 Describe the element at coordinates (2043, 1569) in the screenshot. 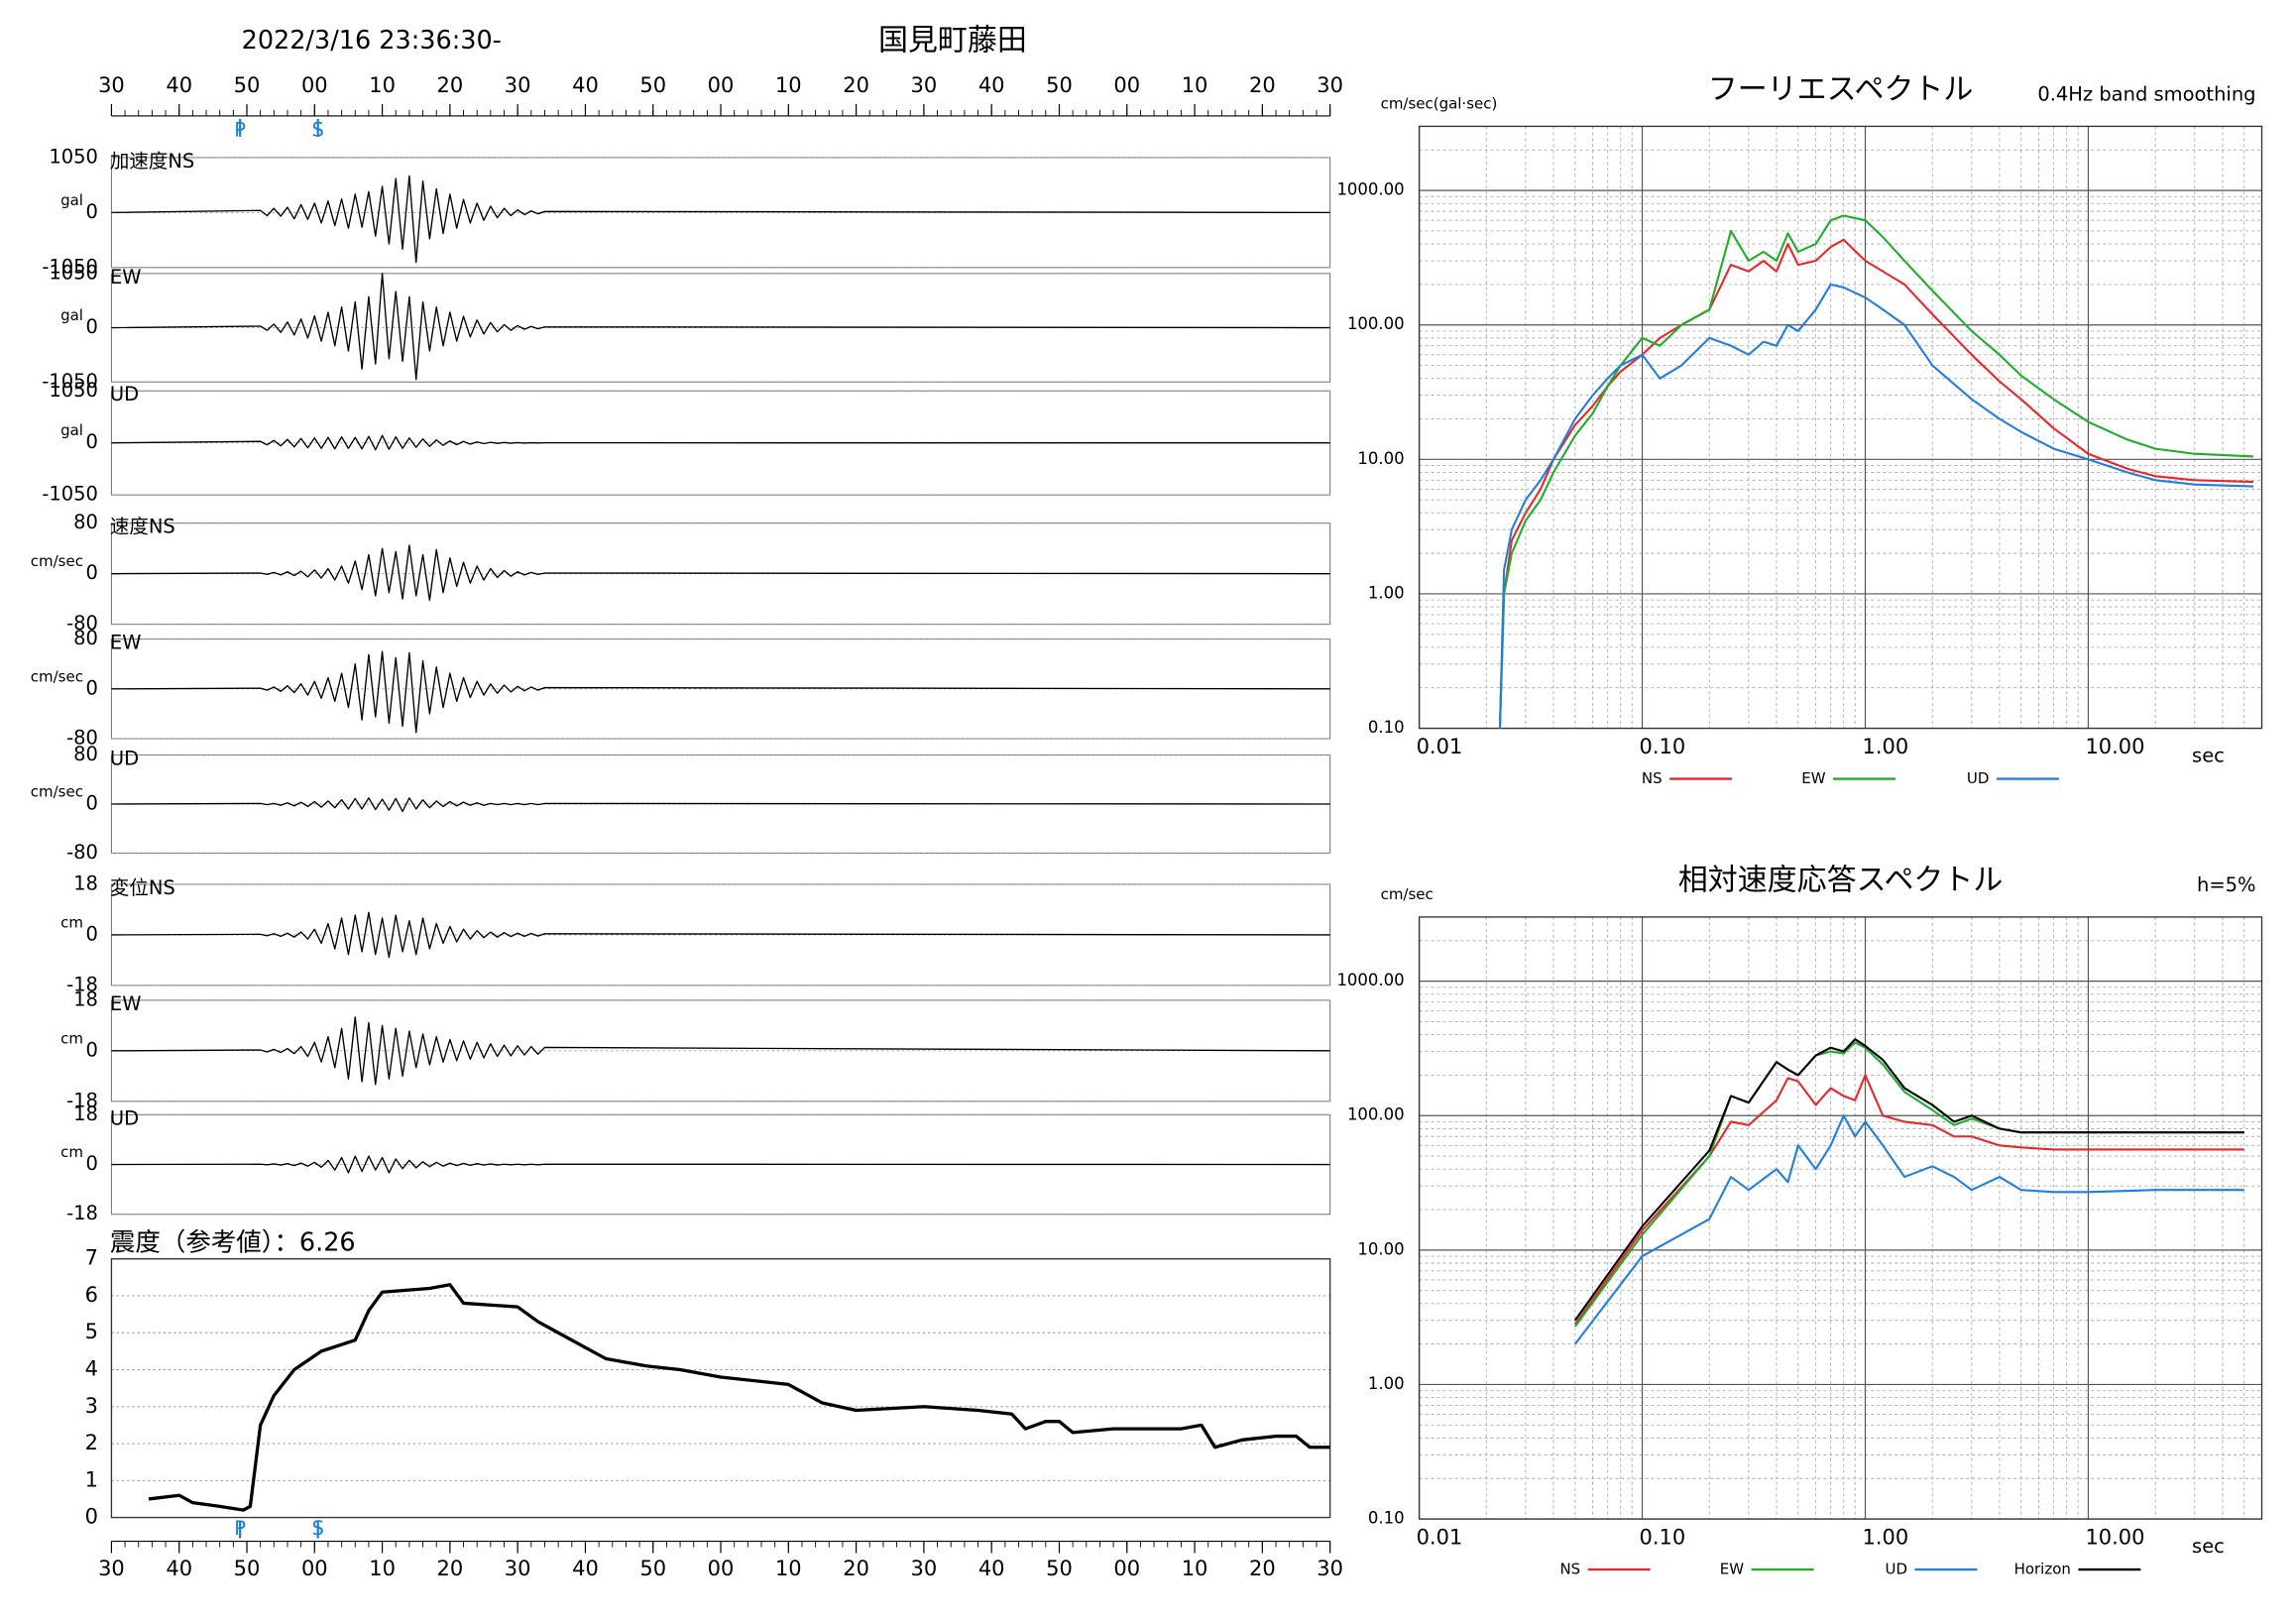

I see `legend-label: Horizon` at that location.